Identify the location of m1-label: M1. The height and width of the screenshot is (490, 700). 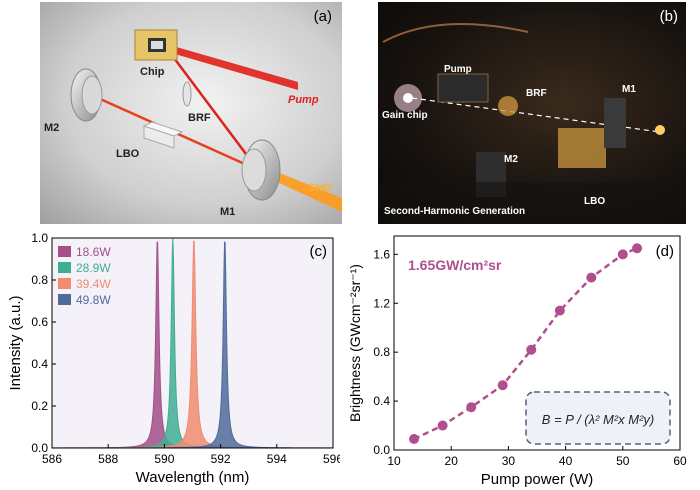
(228, 212).